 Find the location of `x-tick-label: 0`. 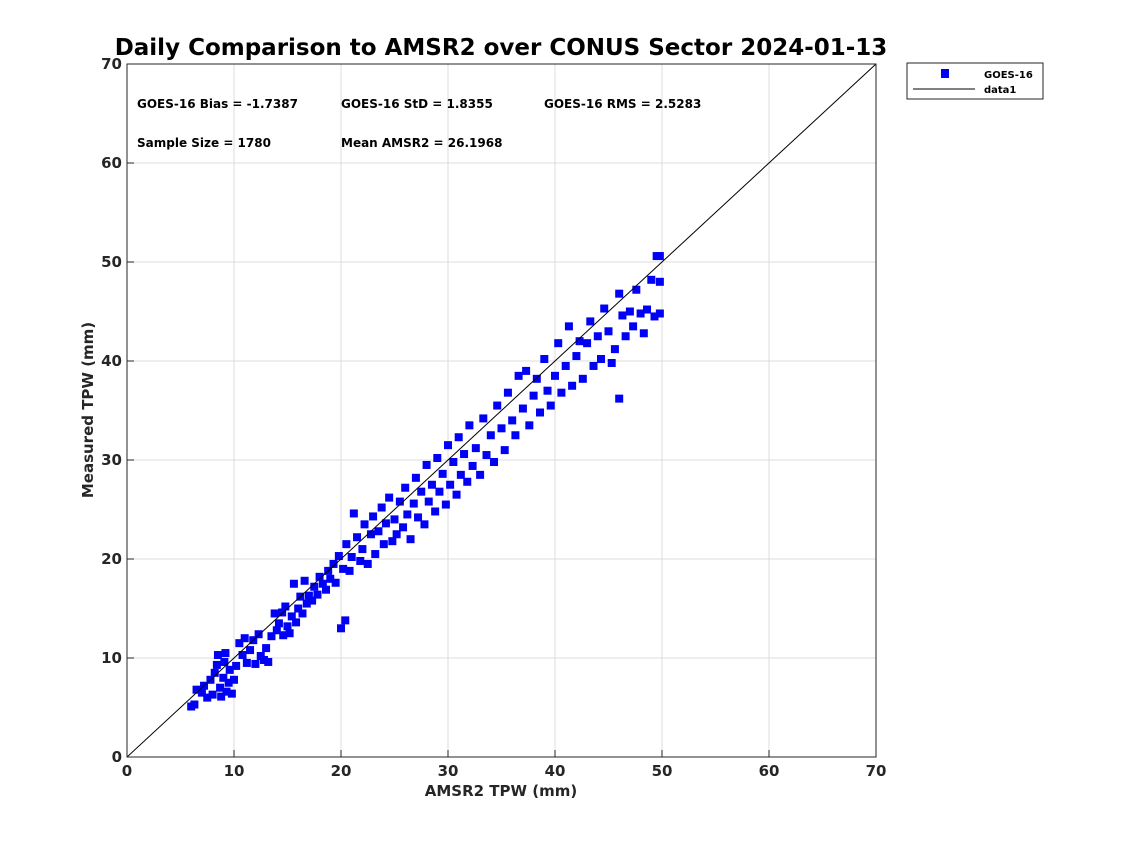

x-tick-label: 0 is located at coordinates (127, 771).